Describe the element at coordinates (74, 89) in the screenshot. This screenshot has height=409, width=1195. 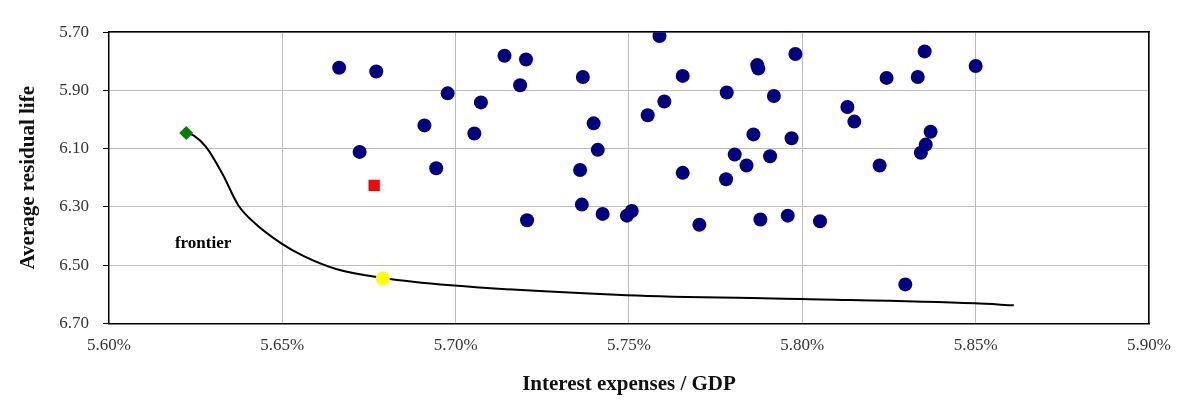
I see `y-tick-label: 5.90` at that location.